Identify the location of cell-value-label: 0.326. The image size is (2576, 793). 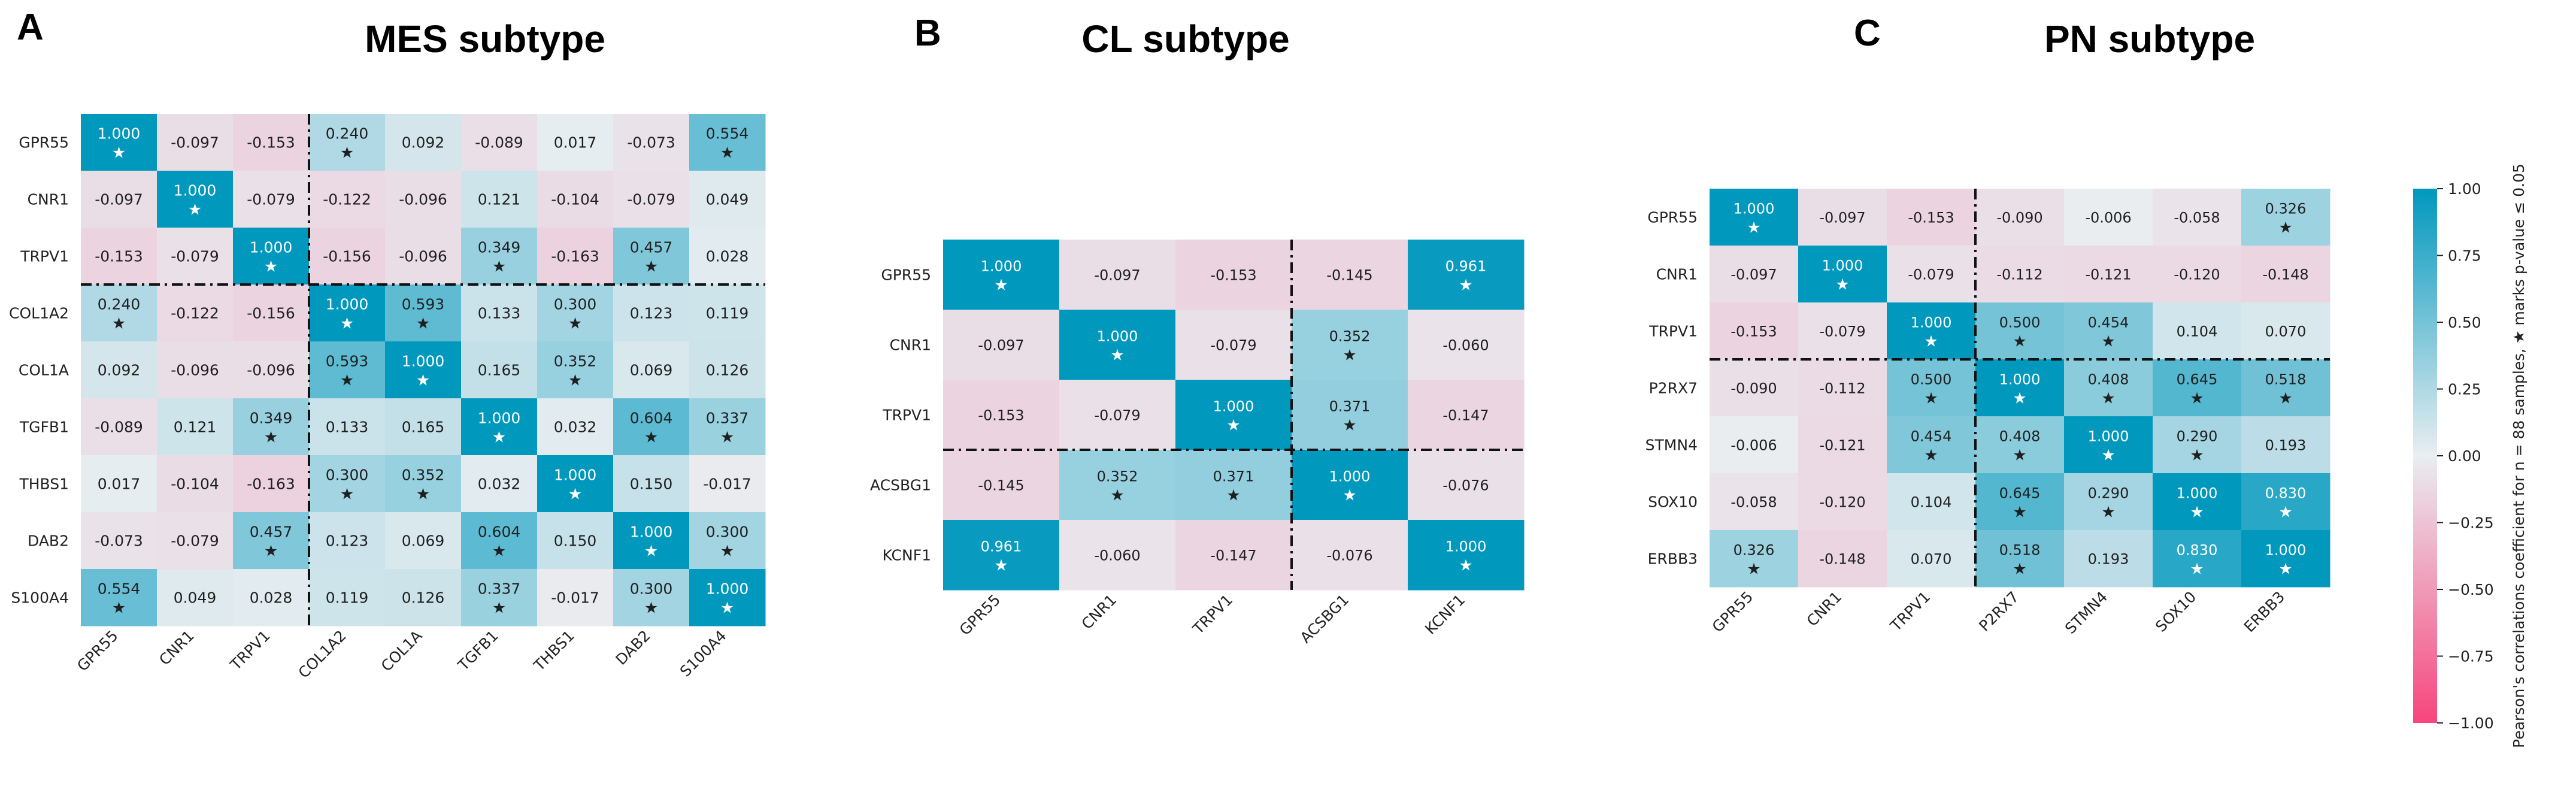
(1754, 551).